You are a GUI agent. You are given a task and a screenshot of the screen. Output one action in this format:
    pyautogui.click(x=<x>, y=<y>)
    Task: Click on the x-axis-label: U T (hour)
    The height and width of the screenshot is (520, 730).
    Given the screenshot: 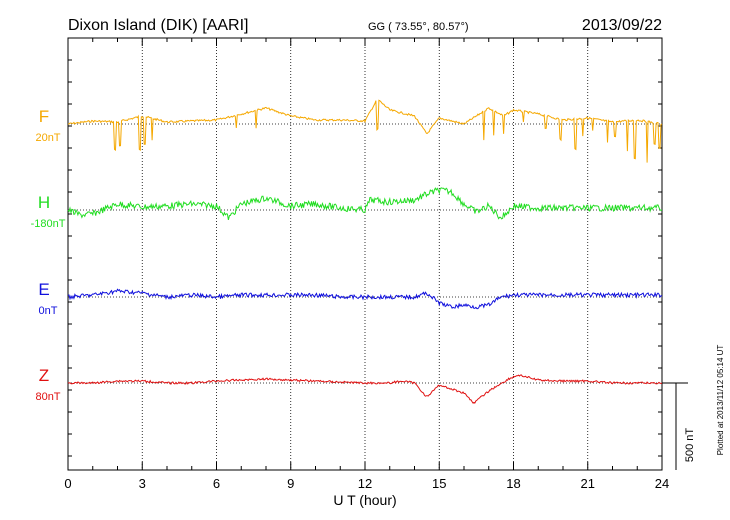 What is the action you would take?
    pyautogui.click(x=364, y=500)
    